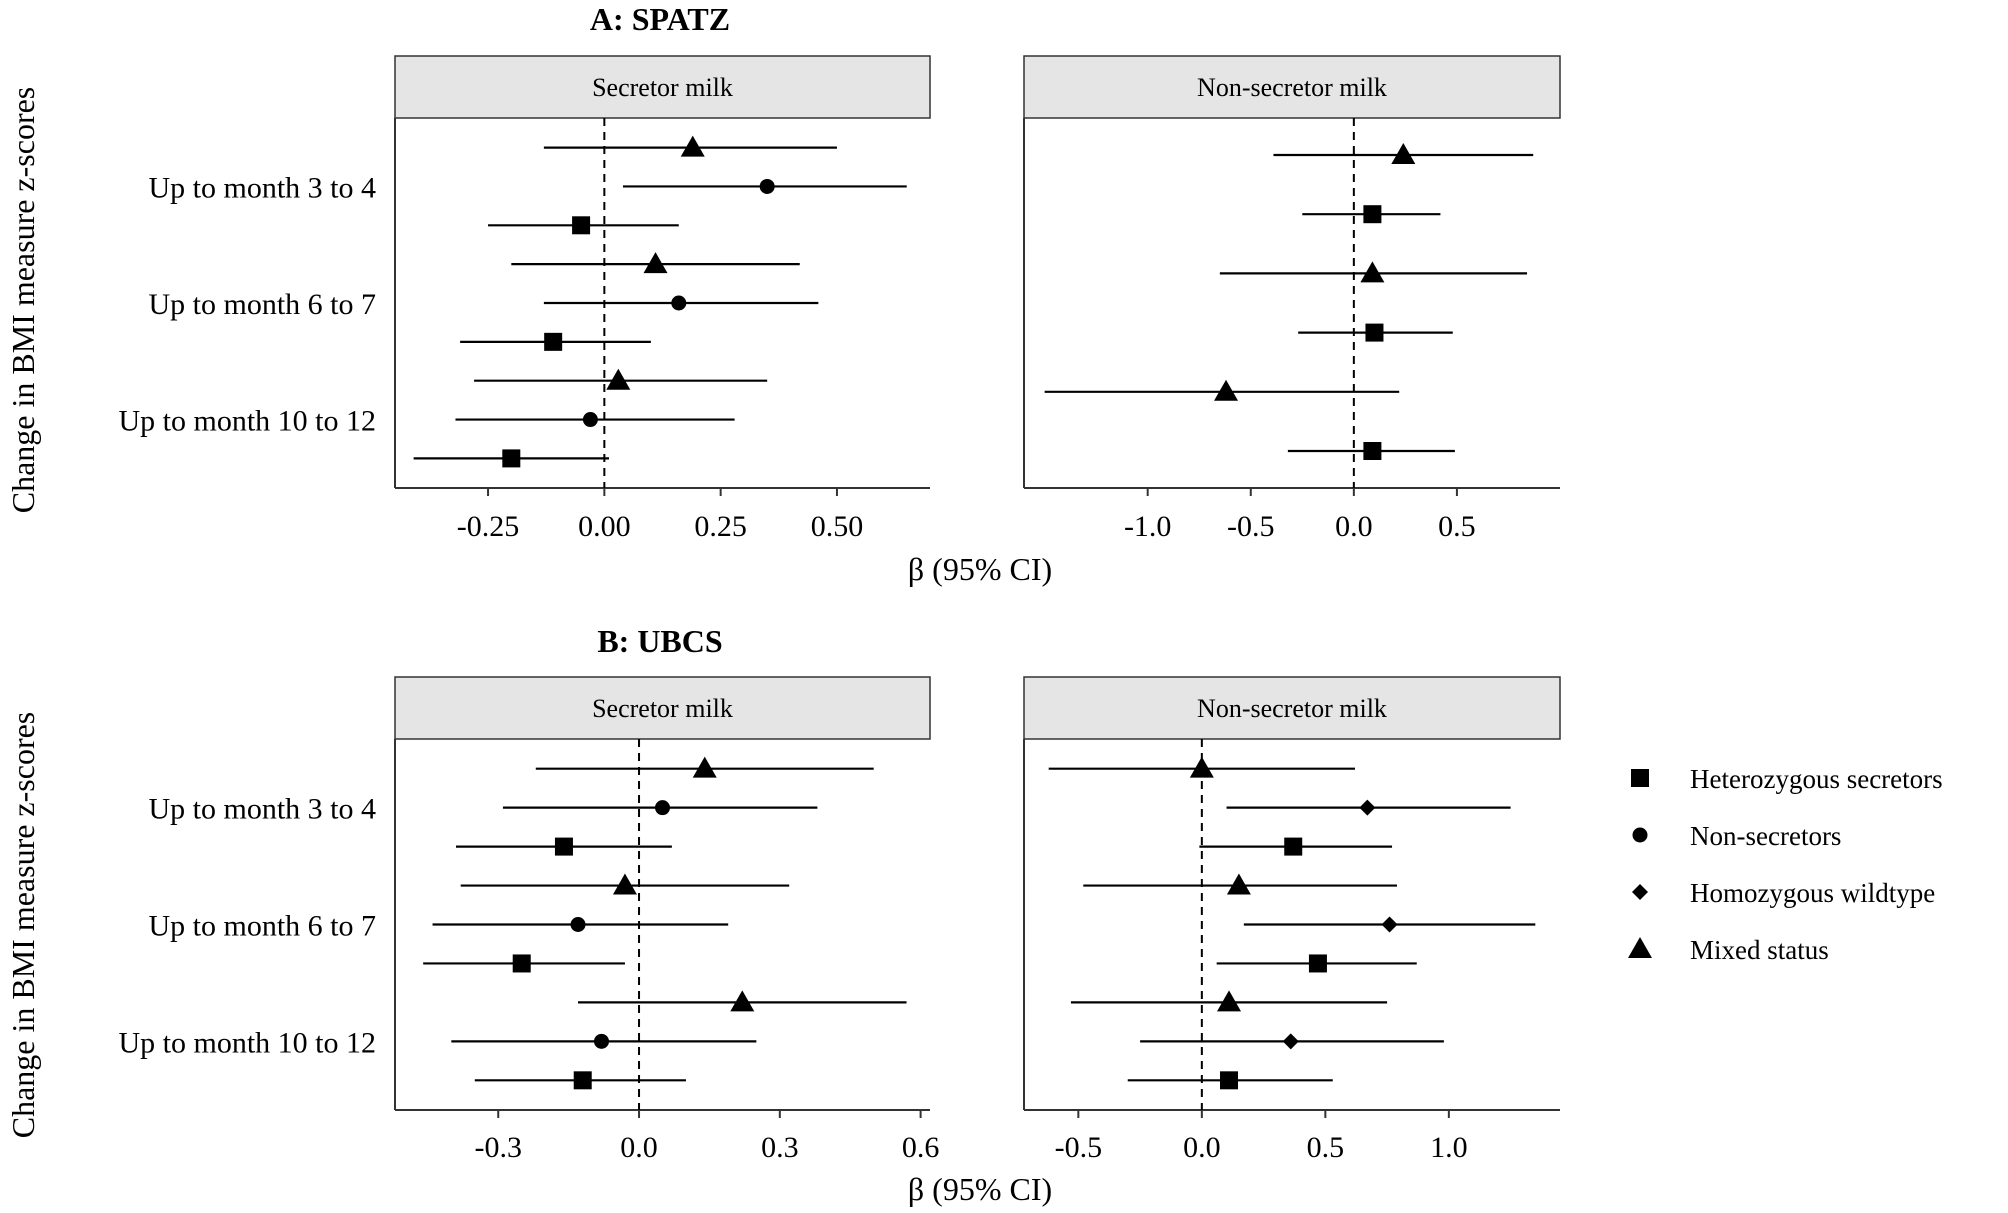 The height and width of the screenshot is (1213, 2008). What do you see at coordinates (1148, 526) in the screenshot?
I see `x-tick-label: -1.0` at bounding box center [1148, 526].